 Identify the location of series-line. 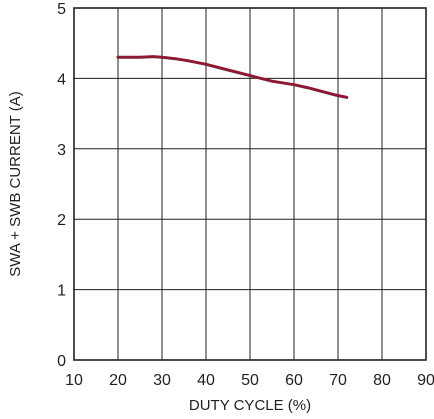
(232, 77).